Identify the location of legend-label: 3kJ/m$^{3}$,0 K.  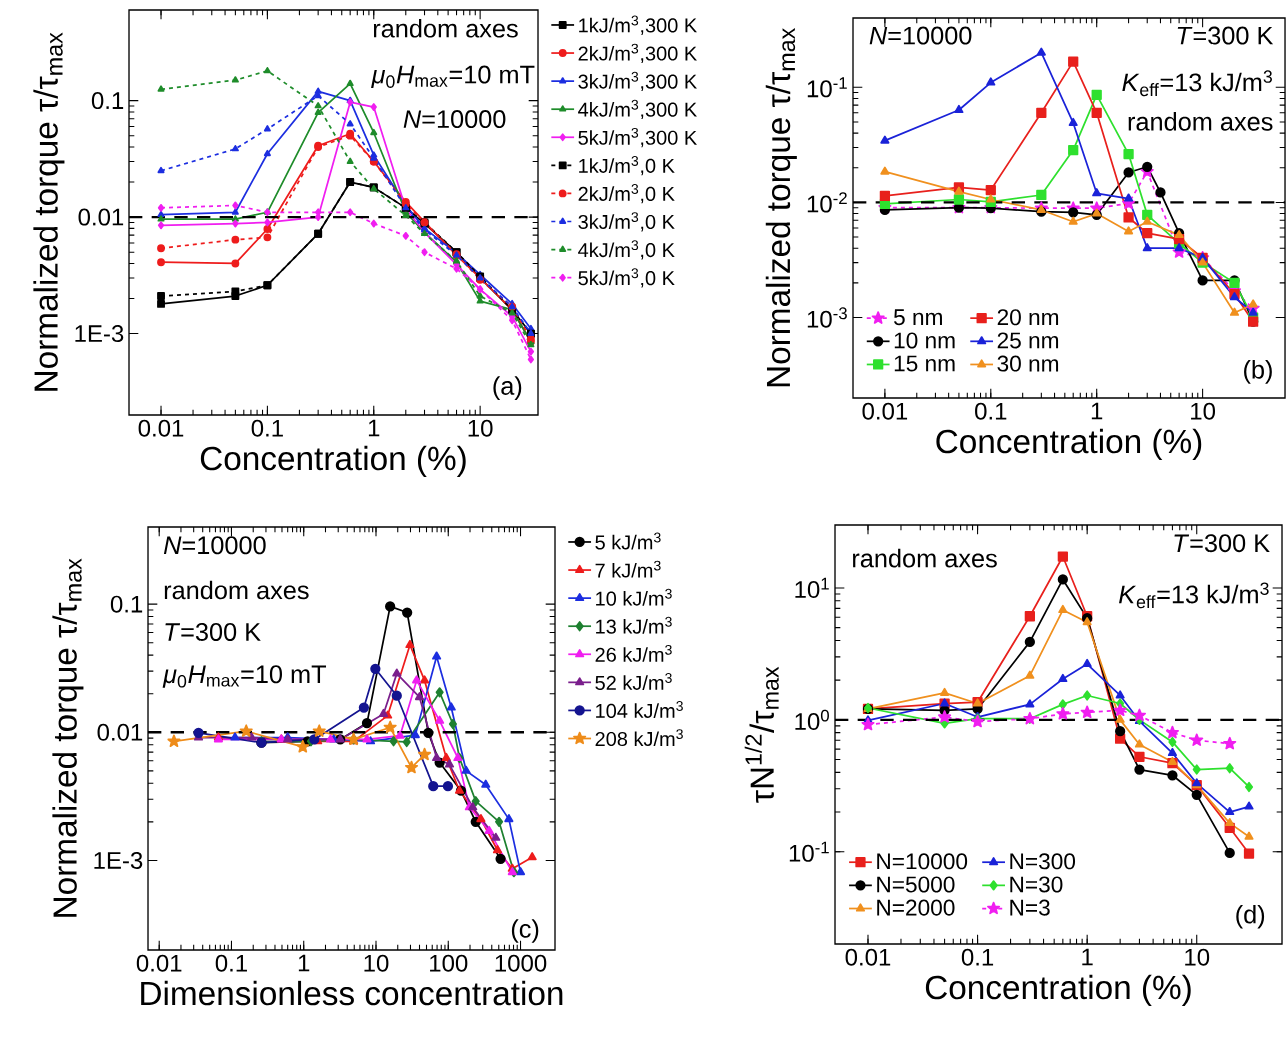
(626, 222).